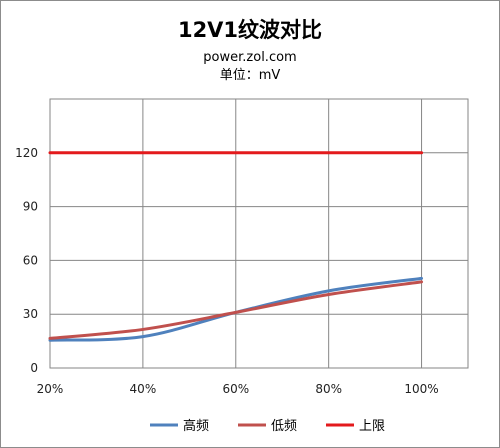 The height and width of the screenshot is (448, 500). I want to click on y-tick-label: 0, so click(34, 368).